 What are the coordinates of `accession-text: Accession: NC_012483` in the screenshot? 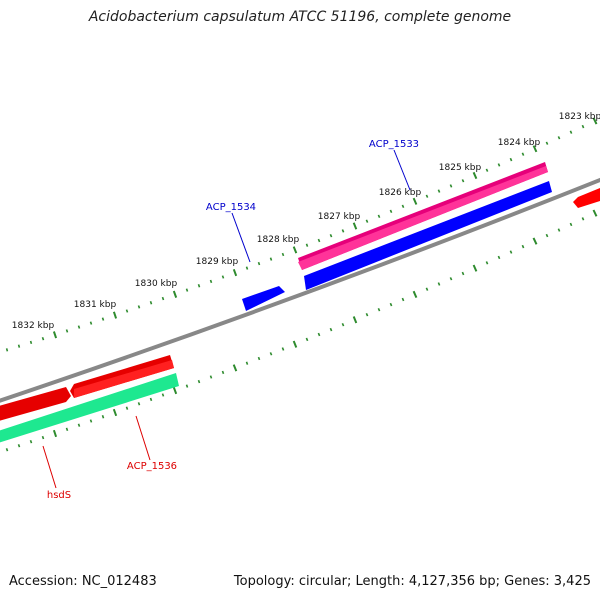 It's located at (83, 581).